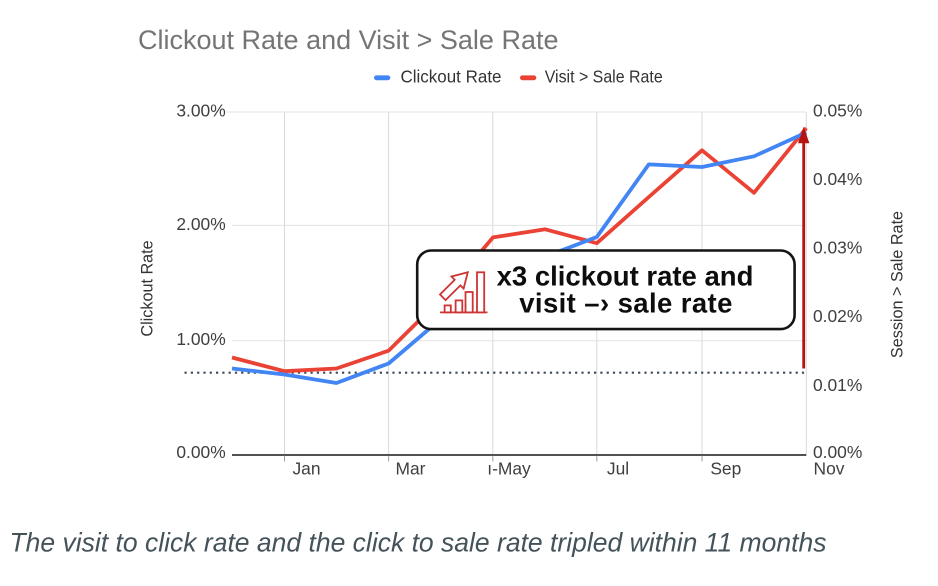 The width and height of the screenshot is (938, 586). What do you see at coordinates (411, 469) in the screenshot?
I see `svg-text: Mar` at bounding box center [411, 469].